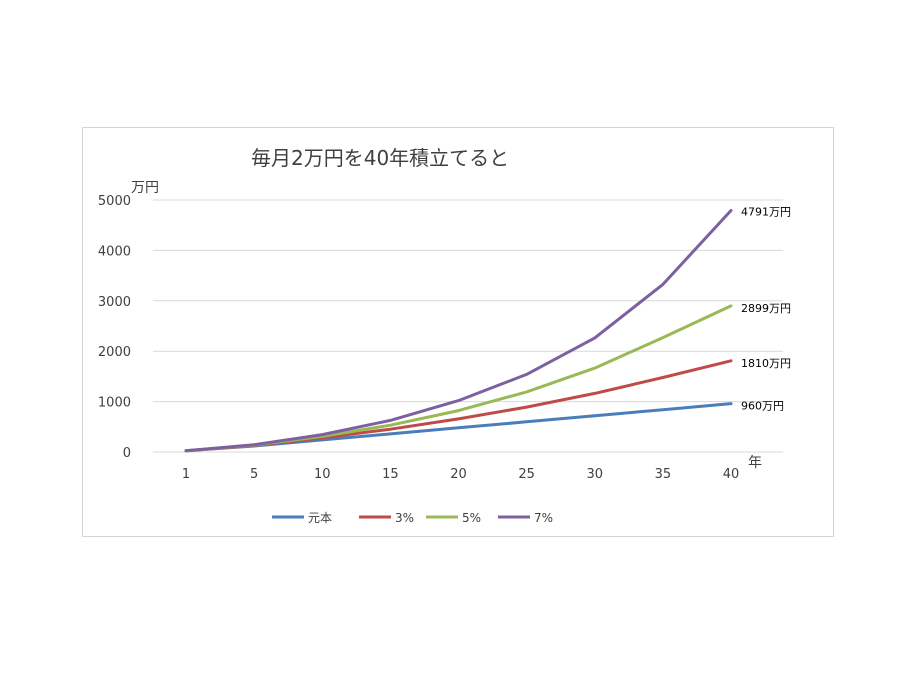 The image size is (900, 675). I want to click on x-axis-ticks: 1 5 10 15 20 25 30 35 40, so click(460, 474).